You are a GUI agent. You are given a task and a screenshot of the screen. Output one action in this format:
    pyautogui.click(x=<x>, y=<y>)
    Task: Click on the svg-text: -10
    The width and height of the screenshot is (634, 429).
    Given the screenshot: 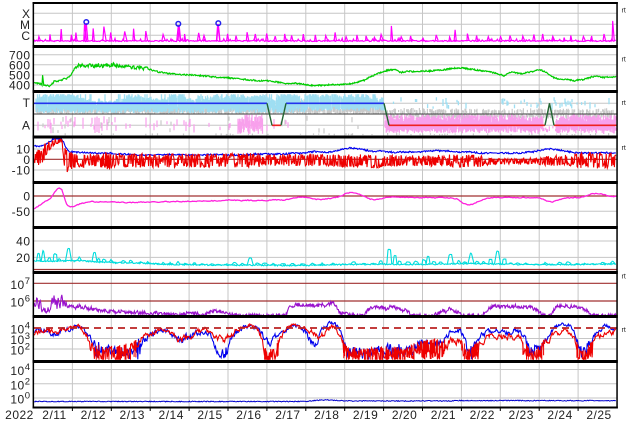 What is the action you would take?
    pyautogui.click(x=21, y=171)
    